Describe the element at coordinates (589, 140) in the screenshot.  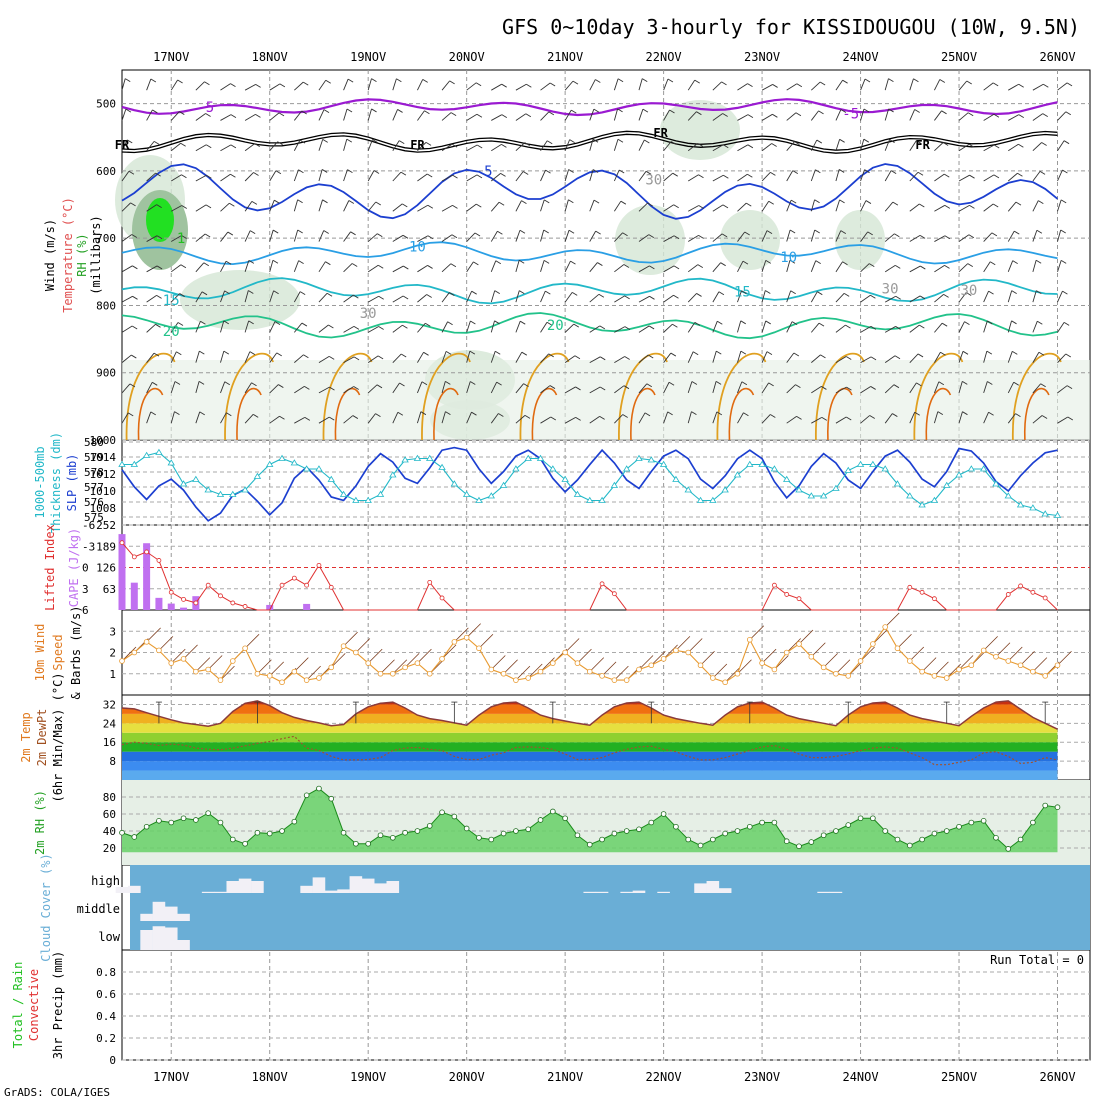
I see `isotherm-line` at that location.